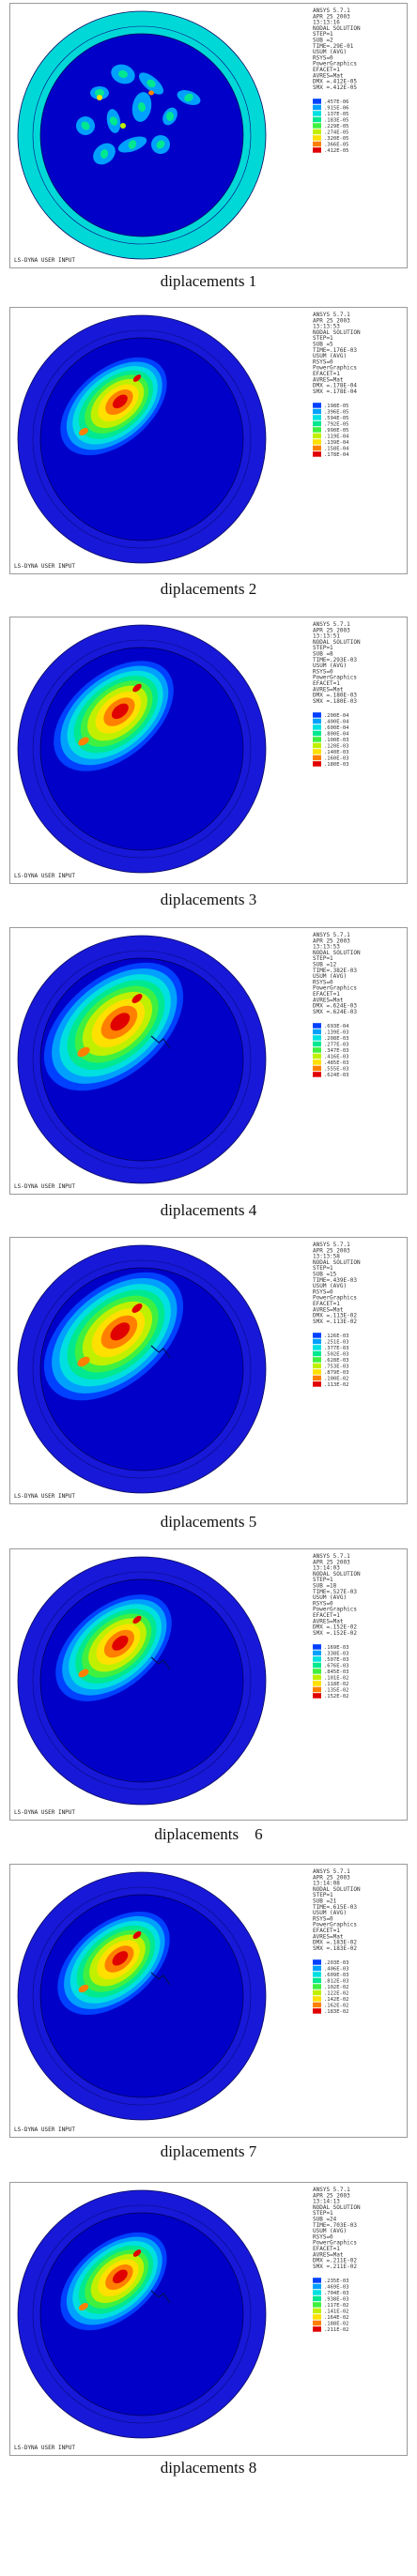 This screenshot has height=2576, width=417. Describe the element at coordinates (336, 1045) in the screenshot. I see `legend-value: .277E-03` at that location.